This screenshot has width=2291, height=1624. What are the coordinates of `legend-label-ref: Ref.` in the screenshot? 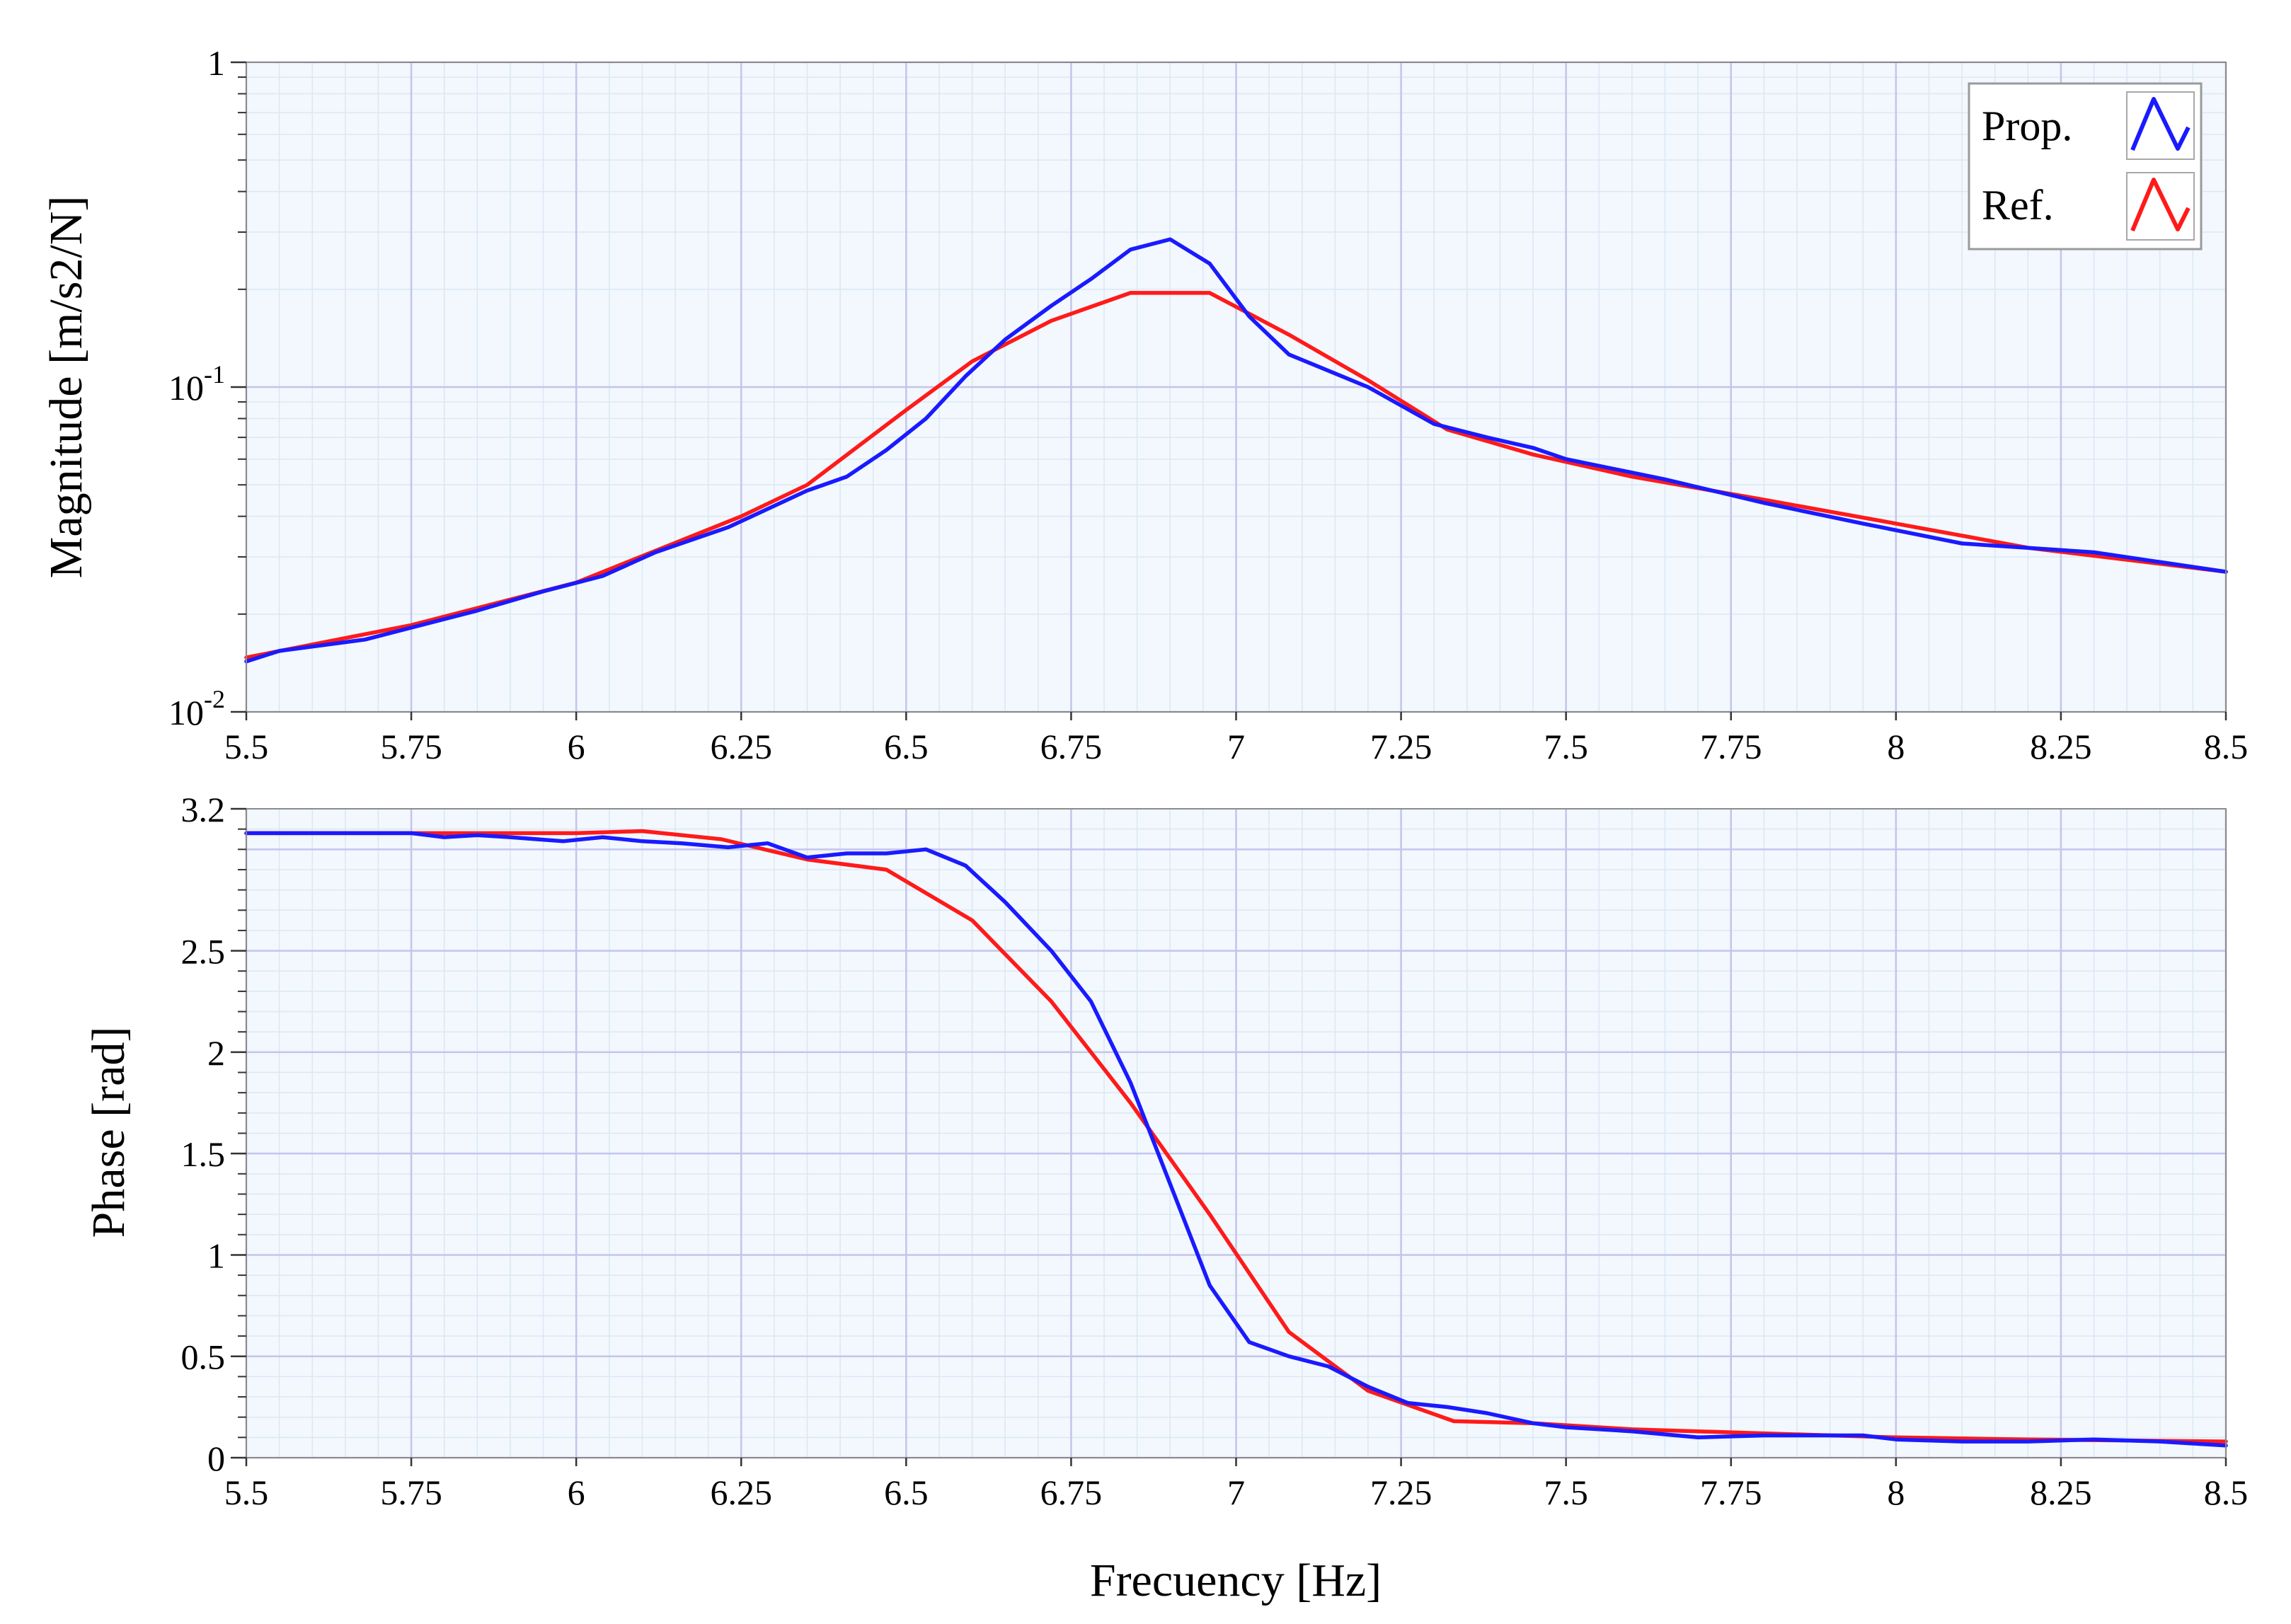 It's located at (2018, 205).